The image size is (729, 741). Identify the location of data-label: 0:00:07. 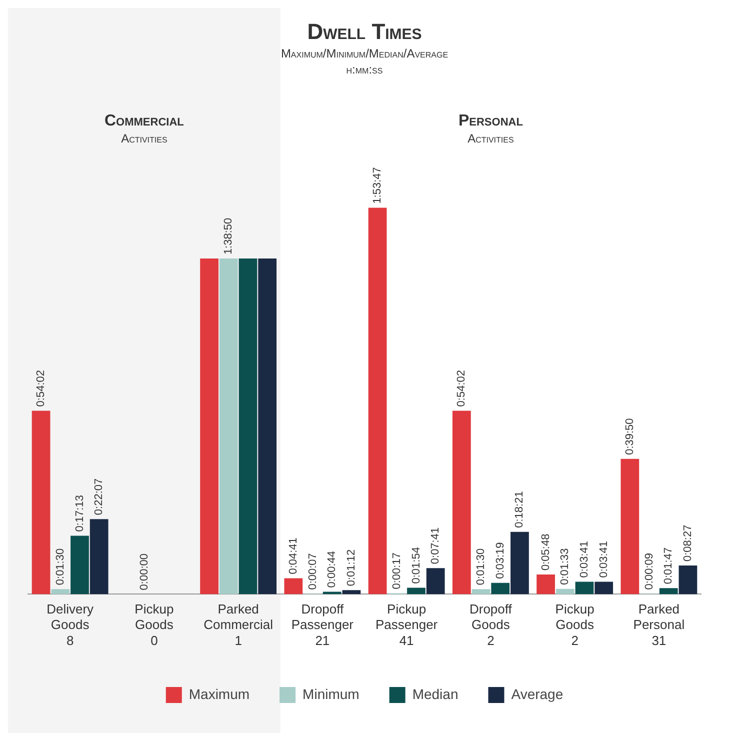
(312, 571).